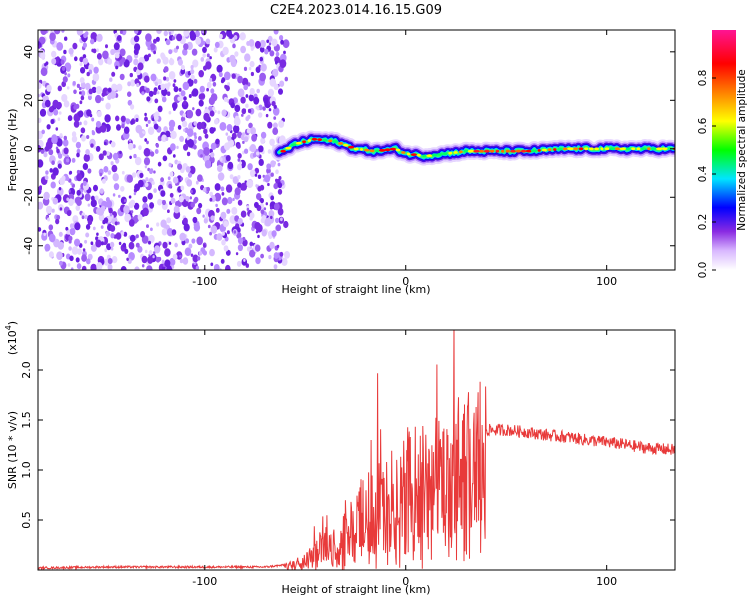 The height and width of the screenshot is (600, 750). I want to click on y-tick-label: 0, so click(28, 148).